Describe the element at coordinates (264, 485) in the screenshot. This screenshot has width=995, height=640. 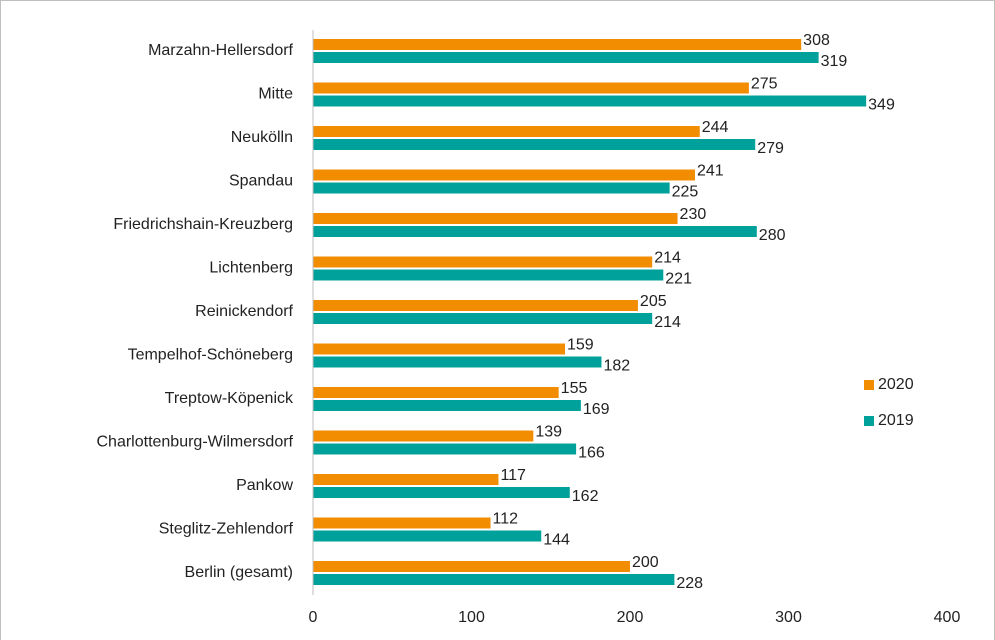
I see `y-tick-label: Pankow` at that location.